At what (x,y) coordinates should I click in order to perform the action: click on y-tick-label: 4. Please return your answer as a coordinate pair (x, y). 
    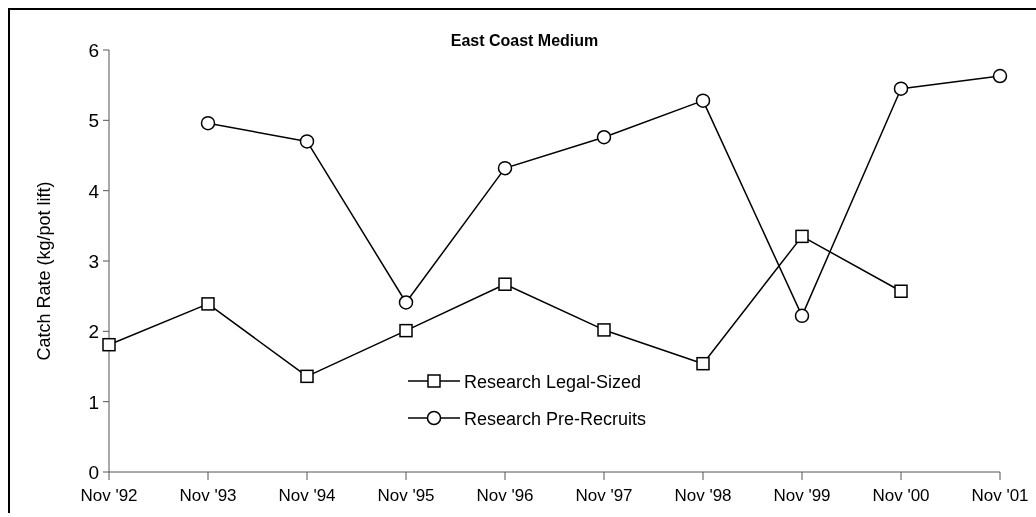
    Looking at the image, I should click on (94, 191).